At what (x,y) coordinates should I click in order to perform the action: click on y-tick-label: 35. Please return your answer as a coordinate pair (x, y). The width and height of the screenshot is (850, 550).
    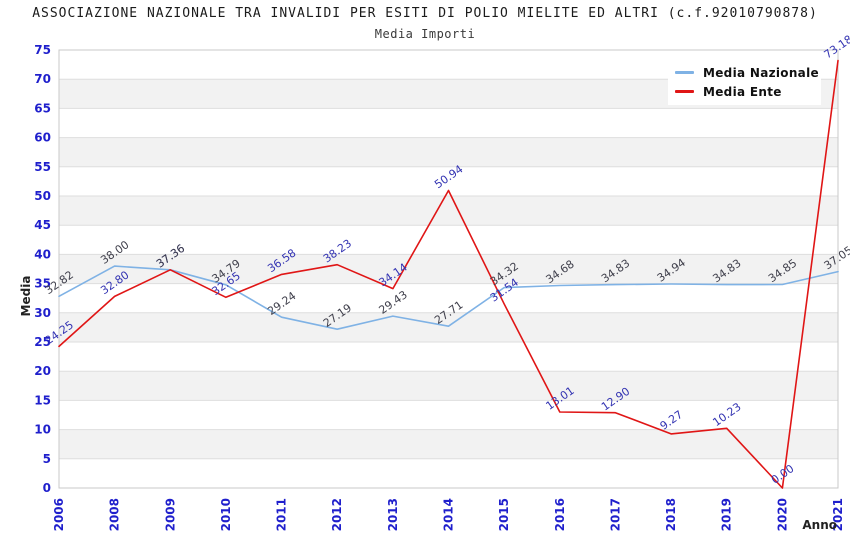
    Looking at the image, I should click on (42, 284).